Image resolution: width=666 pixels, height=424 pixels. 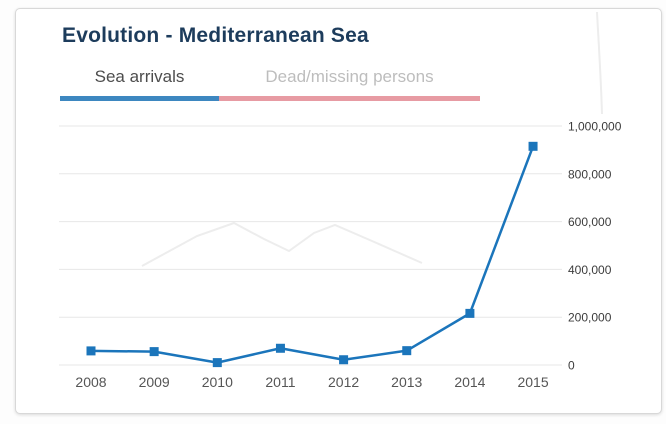 What do you see at coordinates (595, 127) in the screenshot?
I see `y-axis-tick-label: 1,000,000` at bounding box center [595, 127].